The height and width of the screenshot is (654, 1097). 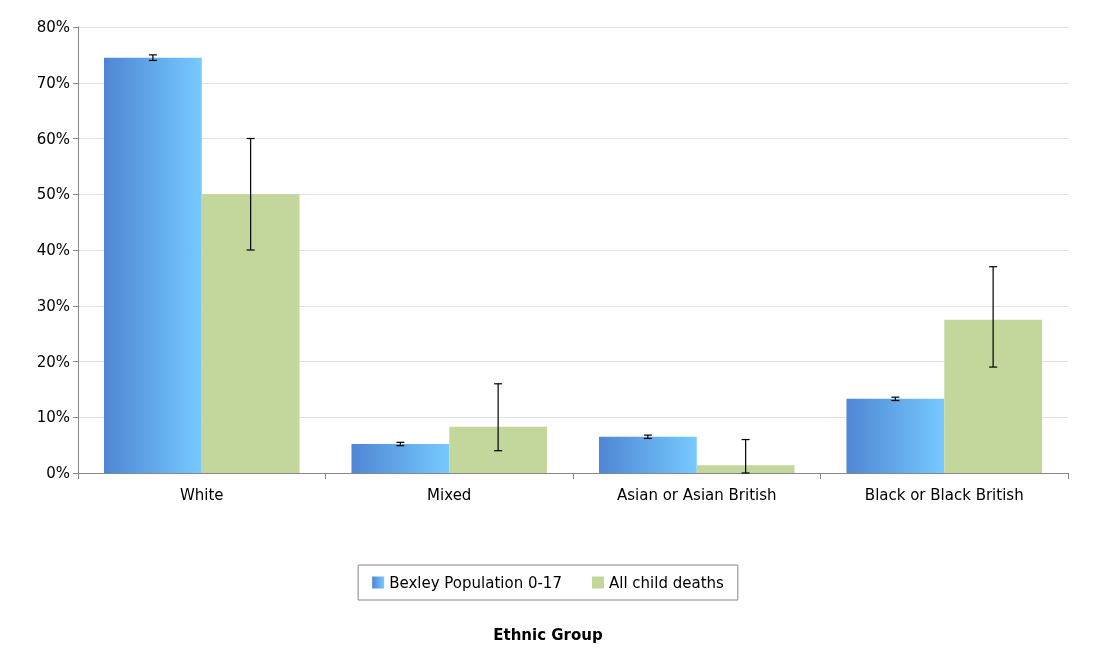 What do you see at coordinates (696, 494) in the screenshot?
I see `x-tick-label: Asian or Asian British` at bounding box center [696, 494].